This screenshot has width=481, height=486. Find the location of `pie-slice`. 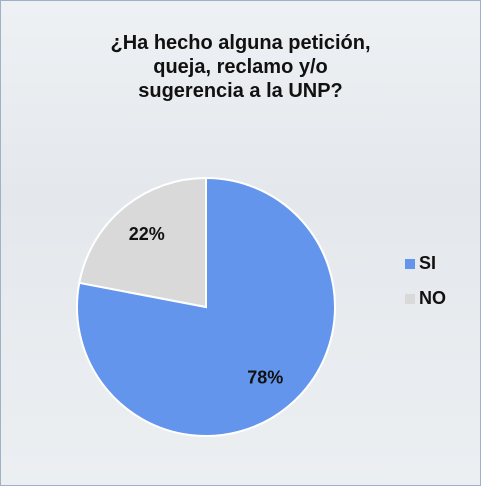

pie-slice is located at coordinates (142, 242).